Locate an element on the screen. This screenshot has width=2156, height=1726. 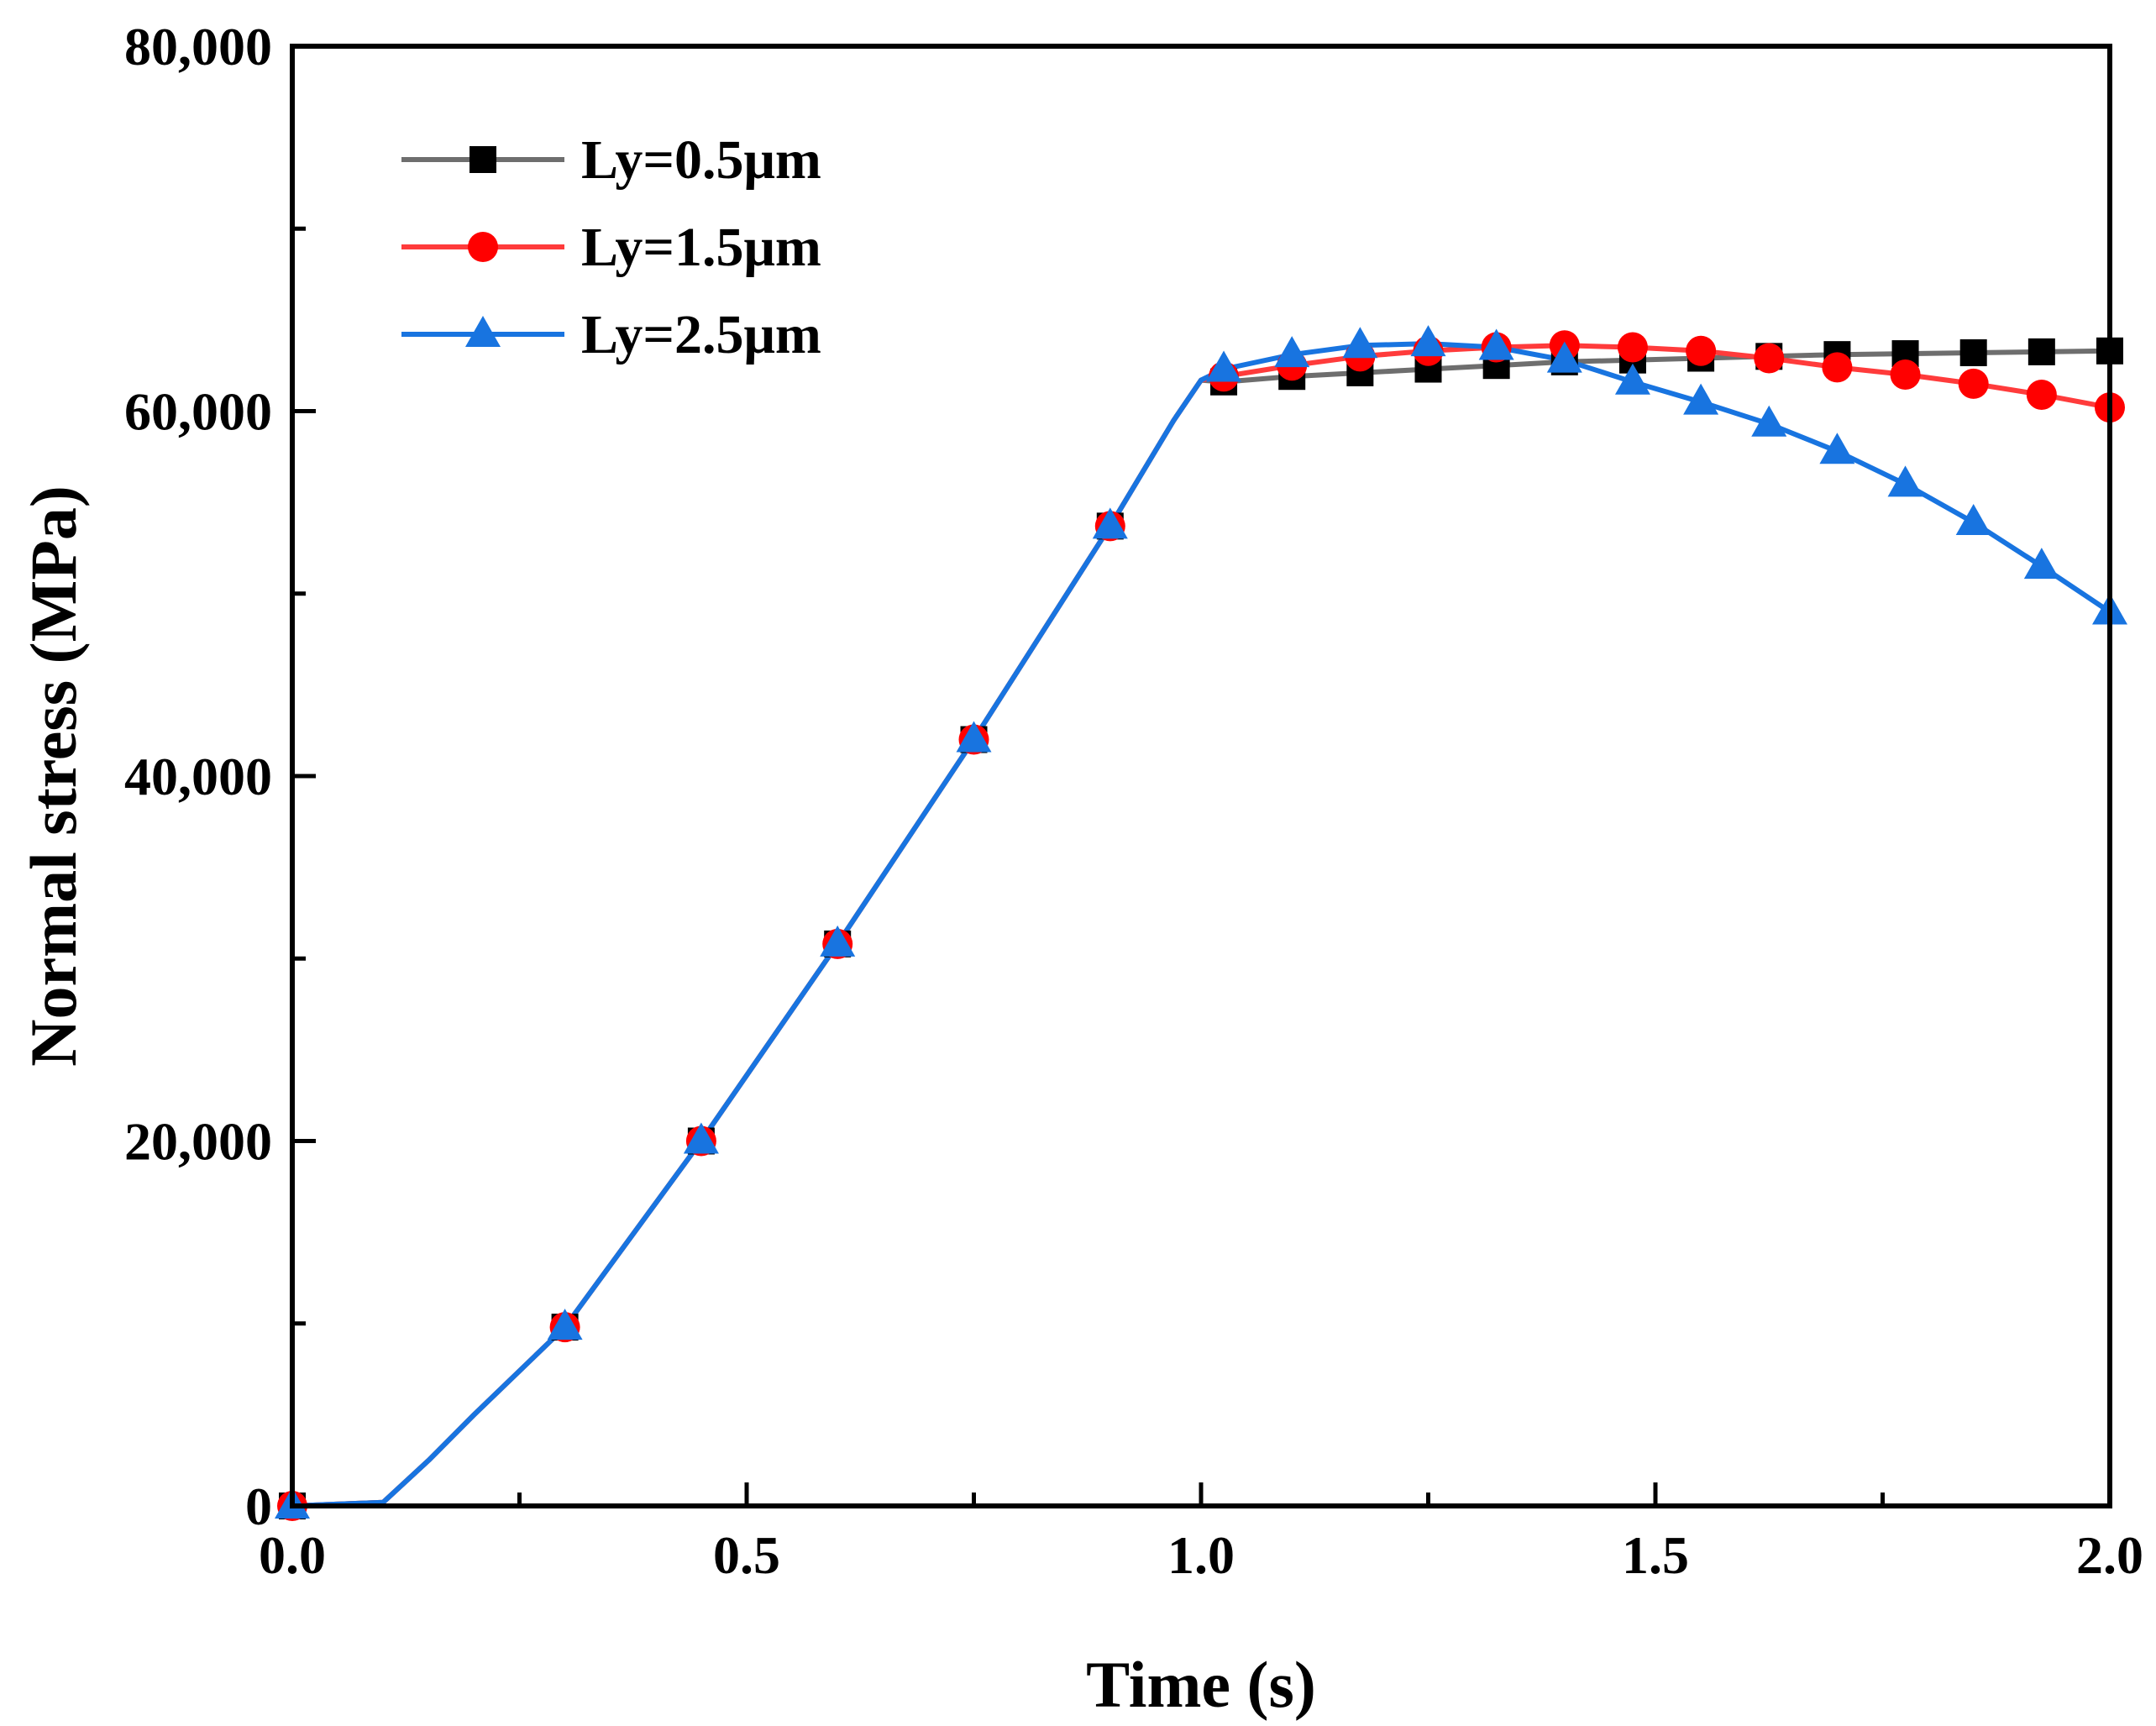
legend-label-ly-1-5-m: Ly=1.5μm is located at coordinates (701, 247).